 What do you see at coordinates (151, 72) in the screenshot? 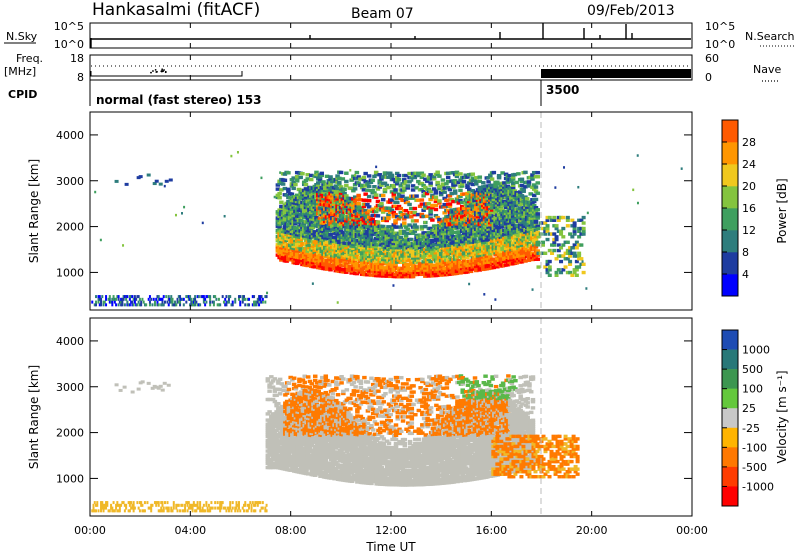
I see `freq-point` at bounding box center [151, 72].